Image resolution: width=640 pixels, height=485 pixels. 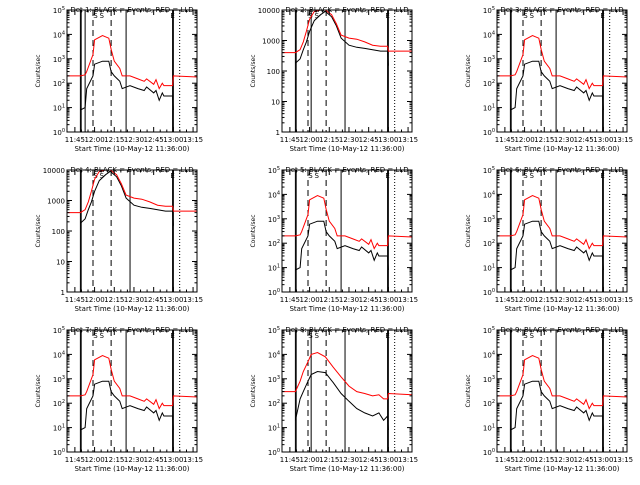 I want to click on y-tick-label: 1000, so click(x=56, y=202).